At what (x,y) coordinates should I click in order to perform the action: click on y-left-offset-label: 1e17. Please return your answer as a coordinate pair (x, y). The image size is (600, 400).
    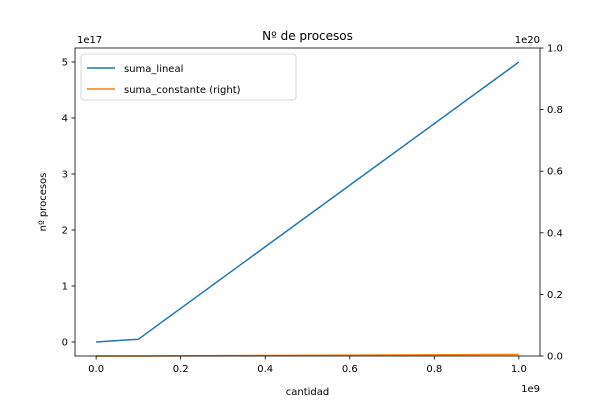
    Looking at the image, I should click on (89, 40).